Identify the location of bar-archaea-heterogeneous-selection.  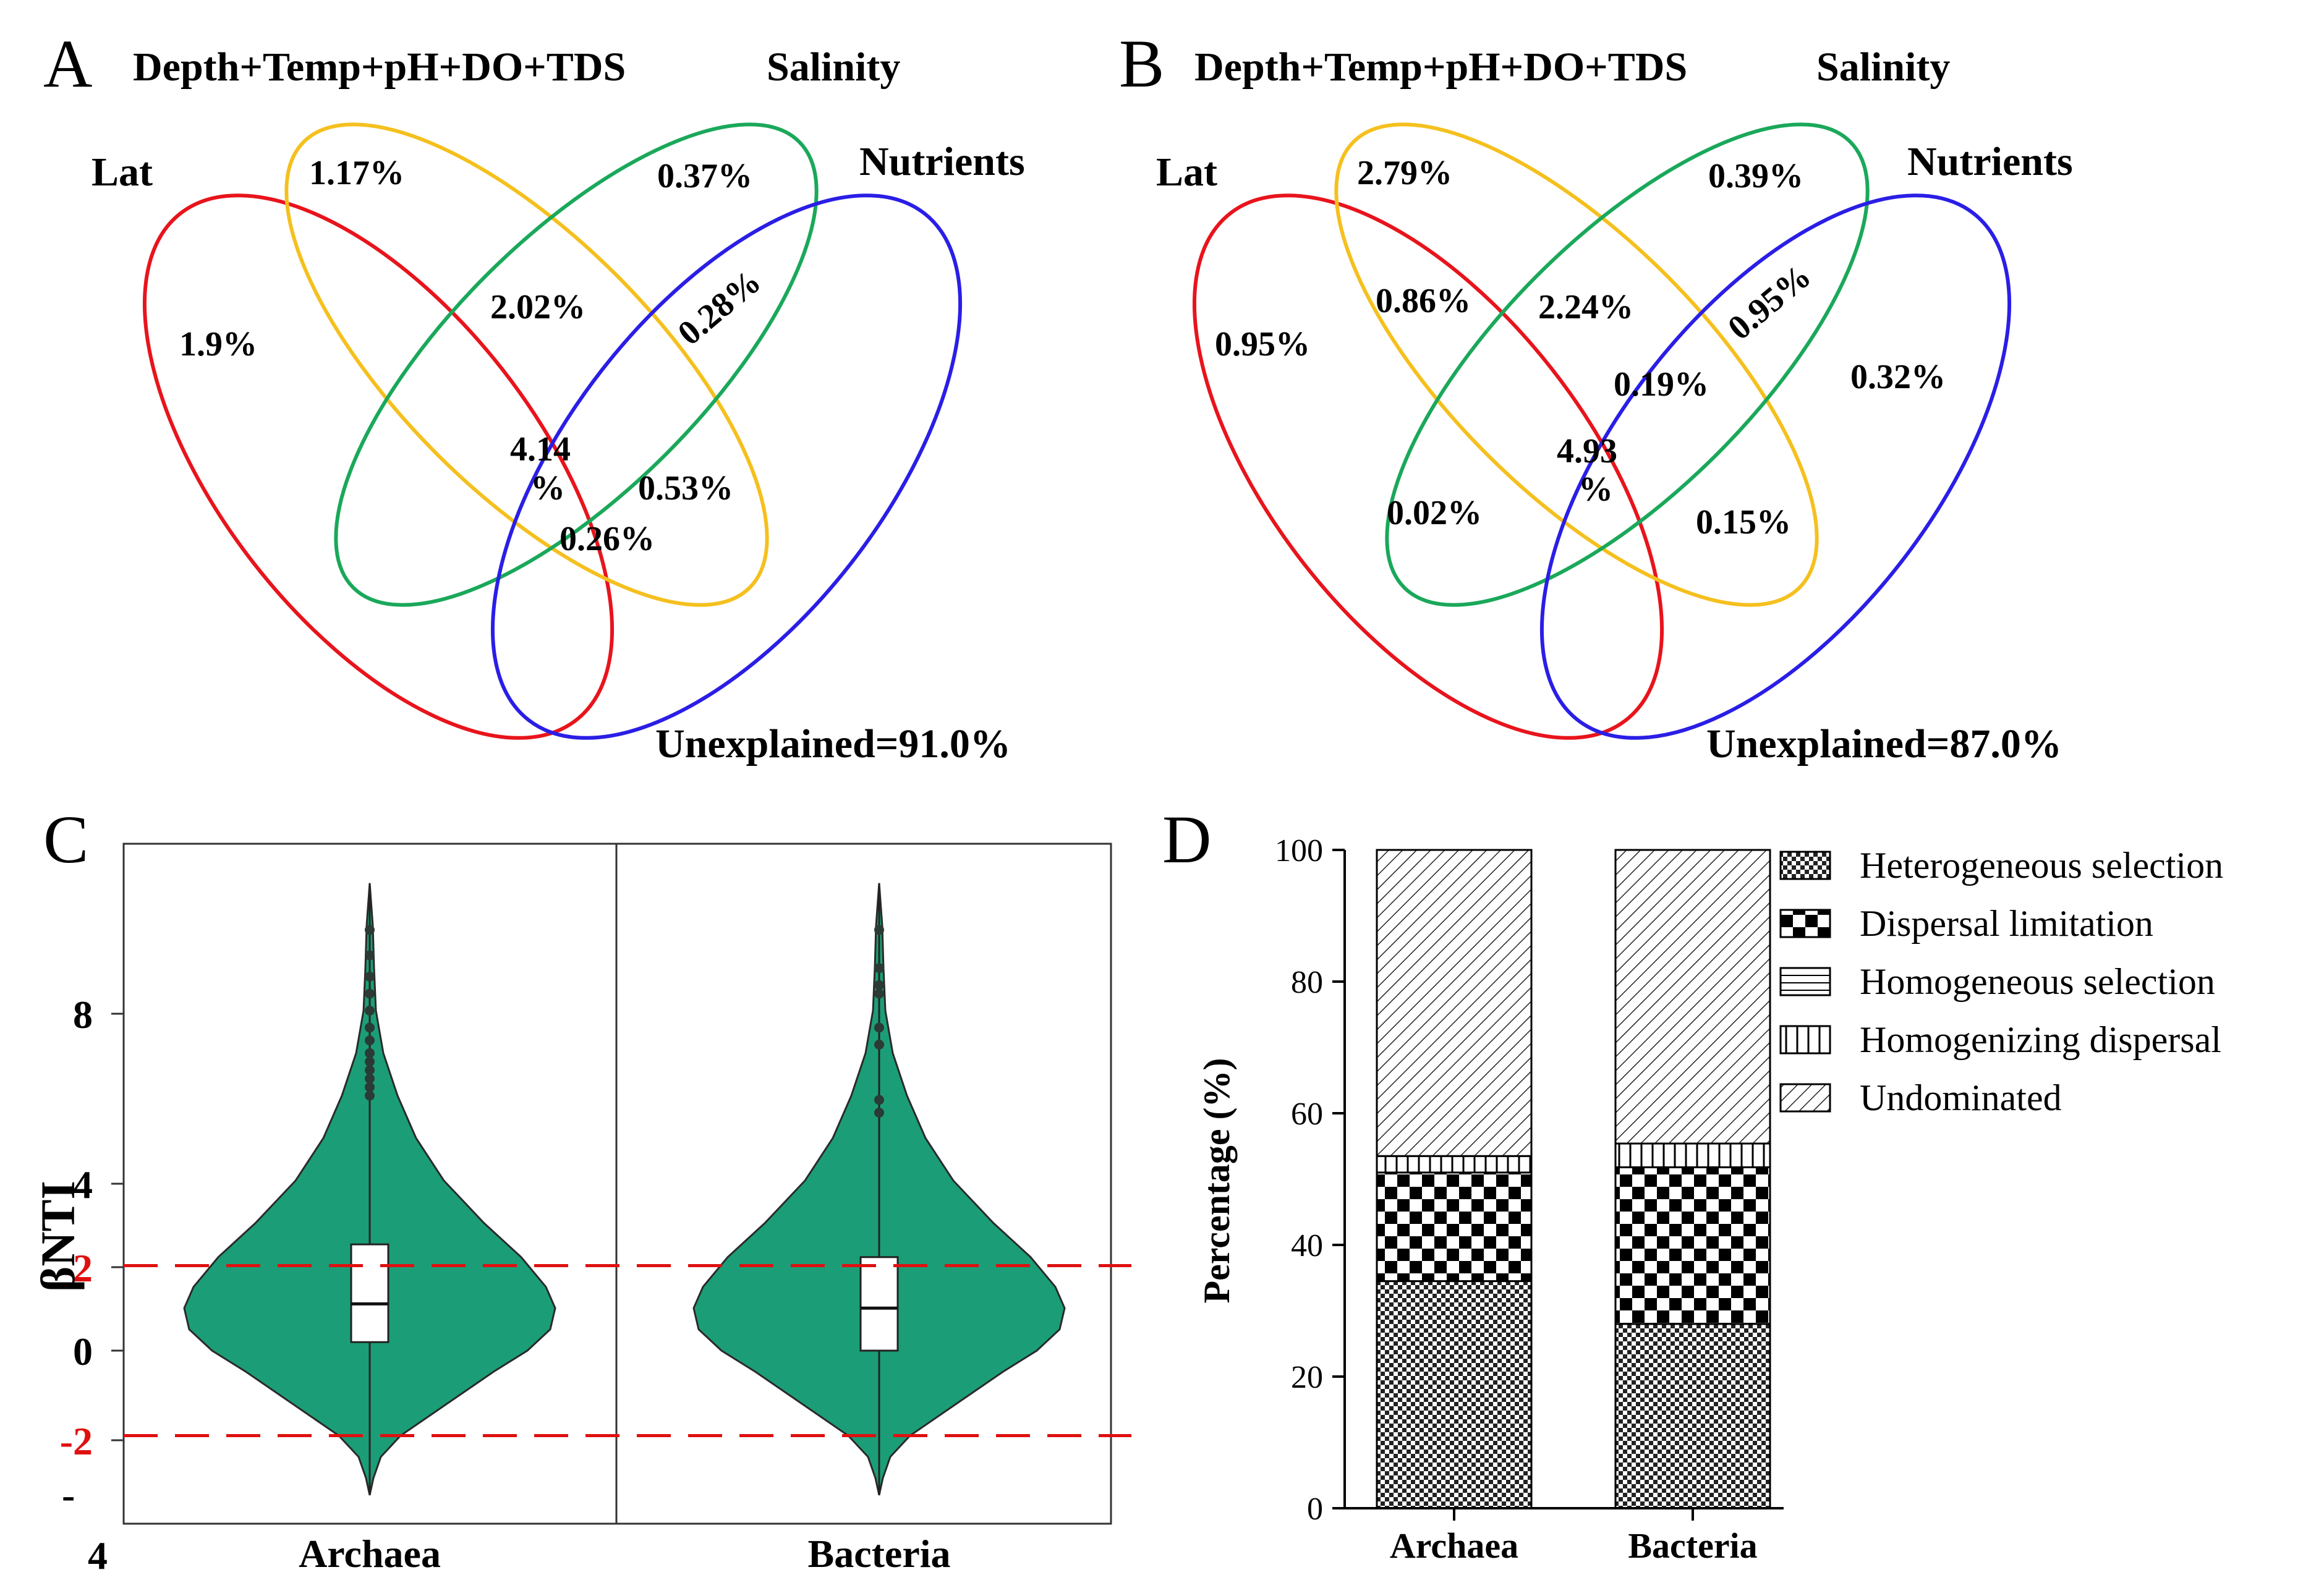
(1454, 1394).